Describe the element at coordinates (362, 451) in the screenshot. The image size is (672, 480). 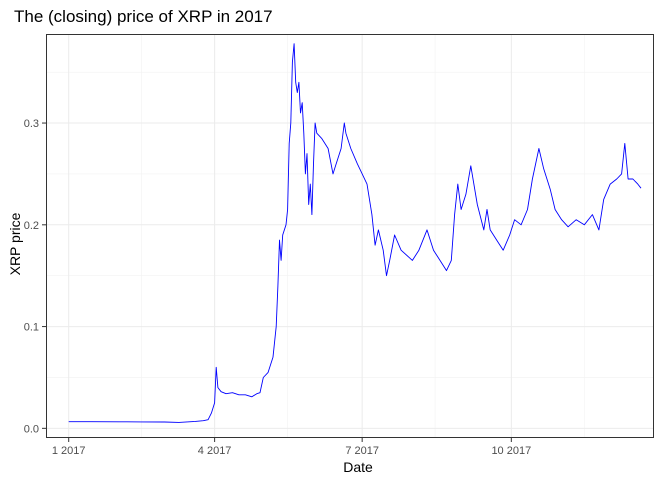
I see `x-tick-label: 7 2017` at that location.